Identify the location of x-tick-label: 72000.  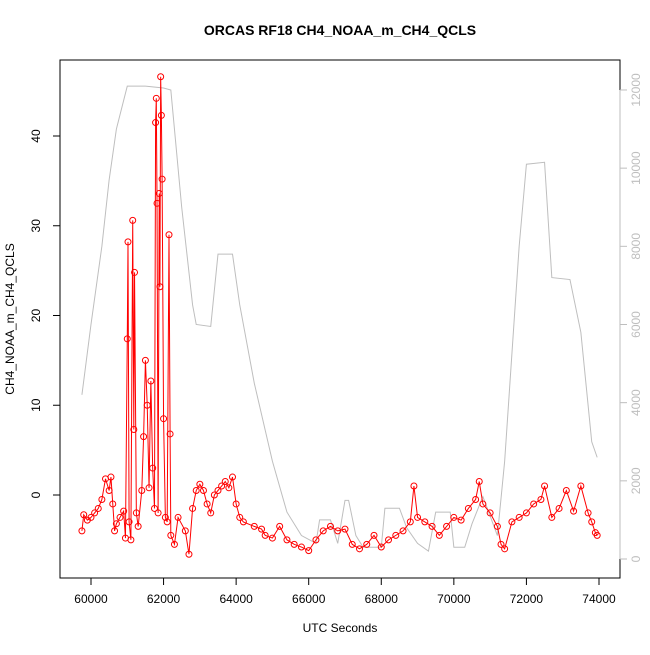
(527, 599).